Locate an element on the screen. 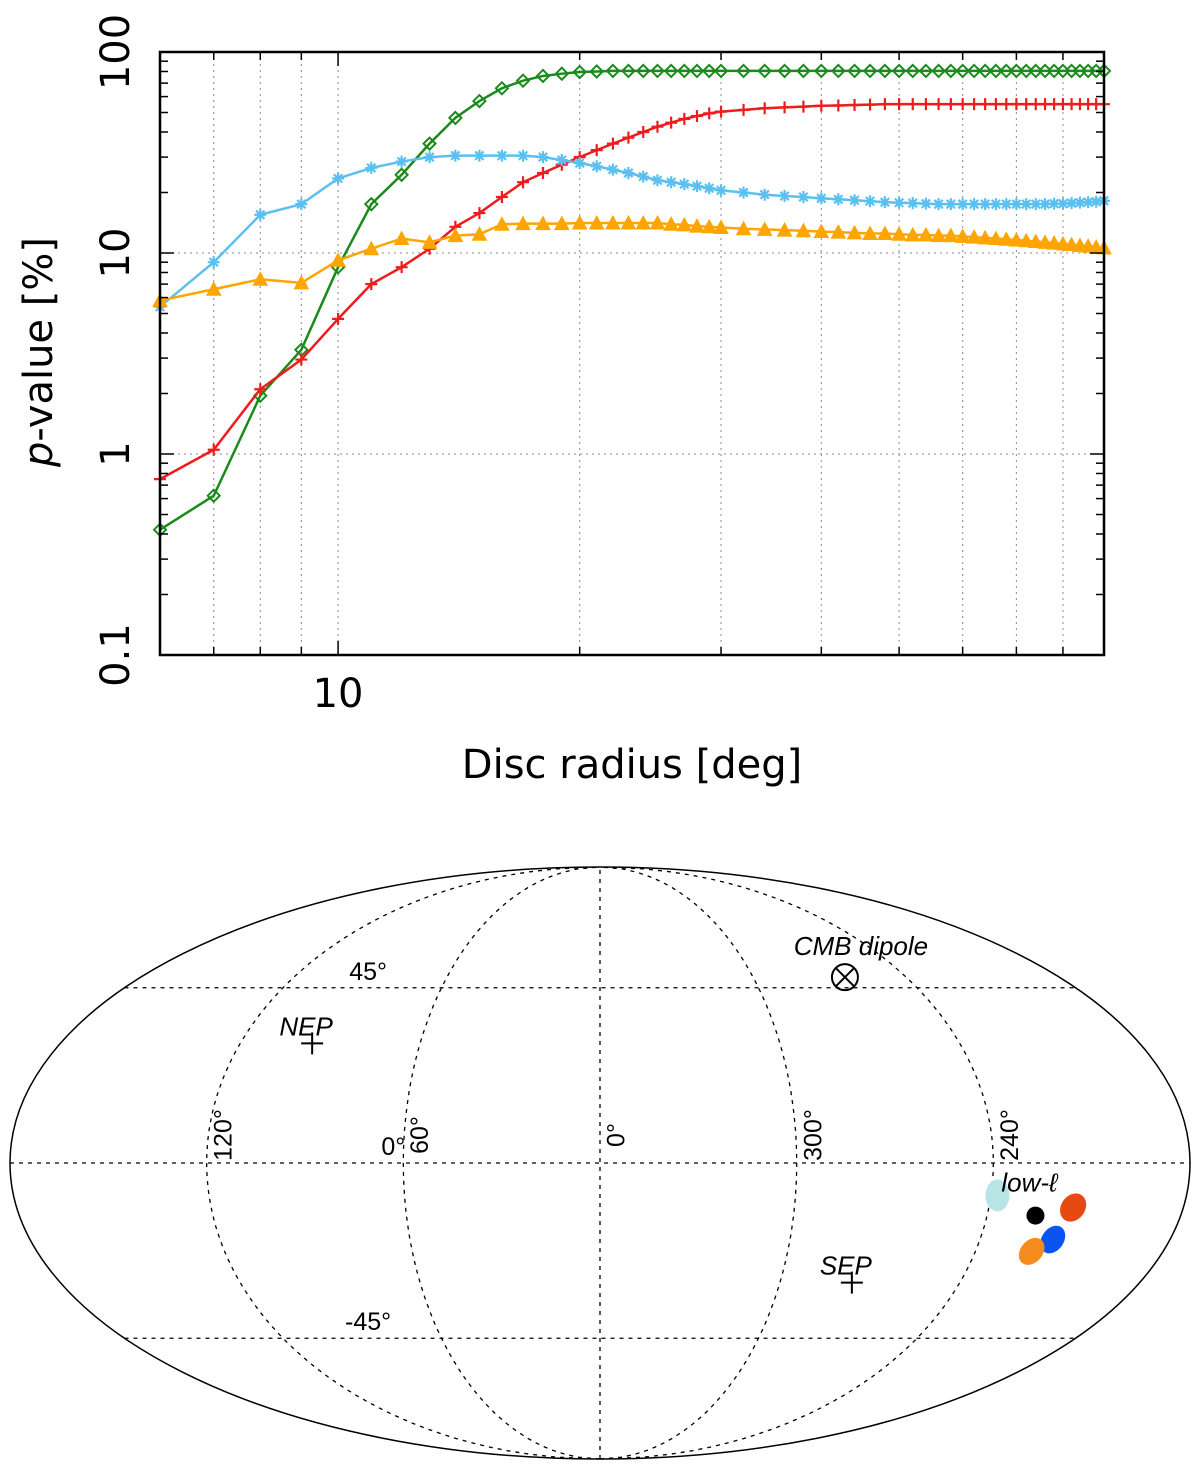  latitude-label: 45° is located at coordinates (368, 972).